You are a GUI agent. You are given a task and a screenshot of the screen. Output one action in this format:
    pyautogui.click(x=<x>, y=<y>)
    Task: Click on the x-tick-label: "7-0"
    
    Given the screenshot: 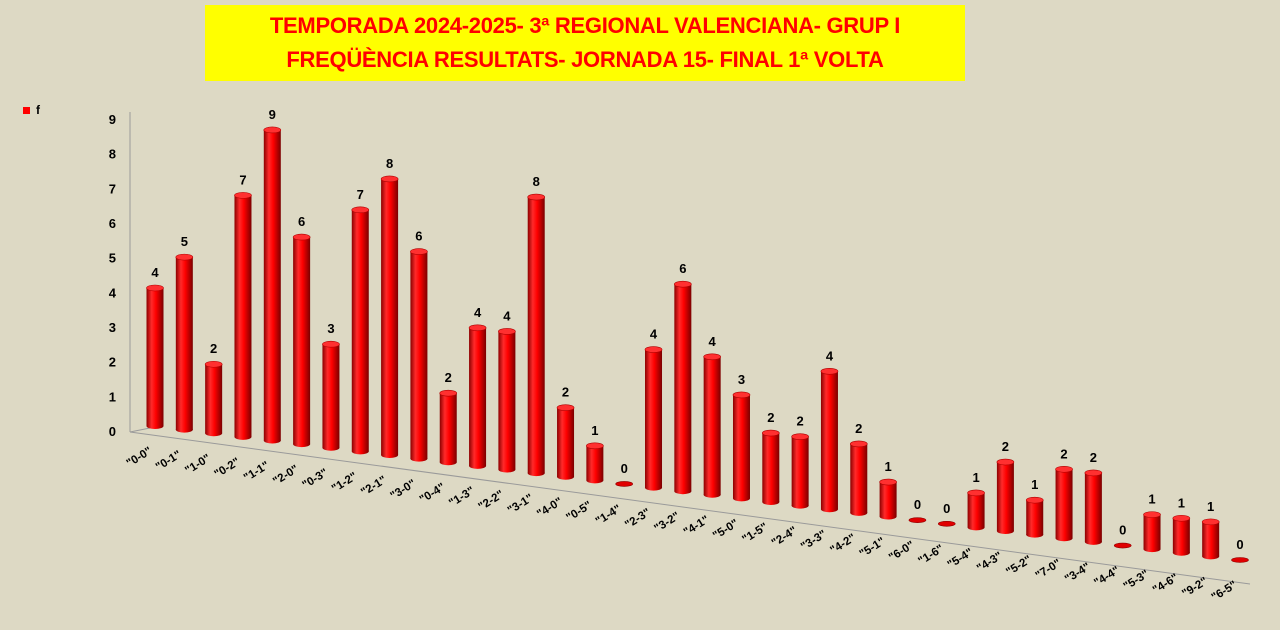 What is the action you would take?
    pyautogui.click(x=1049, y=569)
    